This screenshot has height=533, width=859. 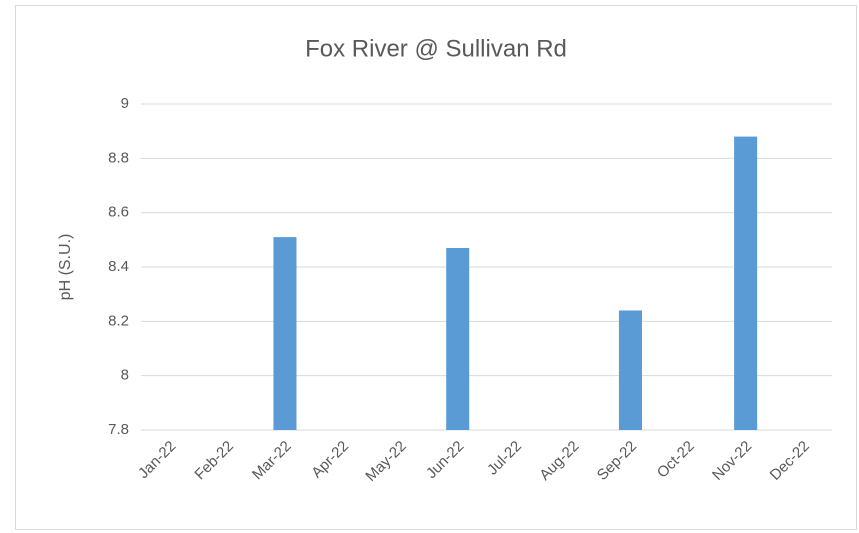 I want to click on y-tick-label: 7.8, so click(x=118, y=429).